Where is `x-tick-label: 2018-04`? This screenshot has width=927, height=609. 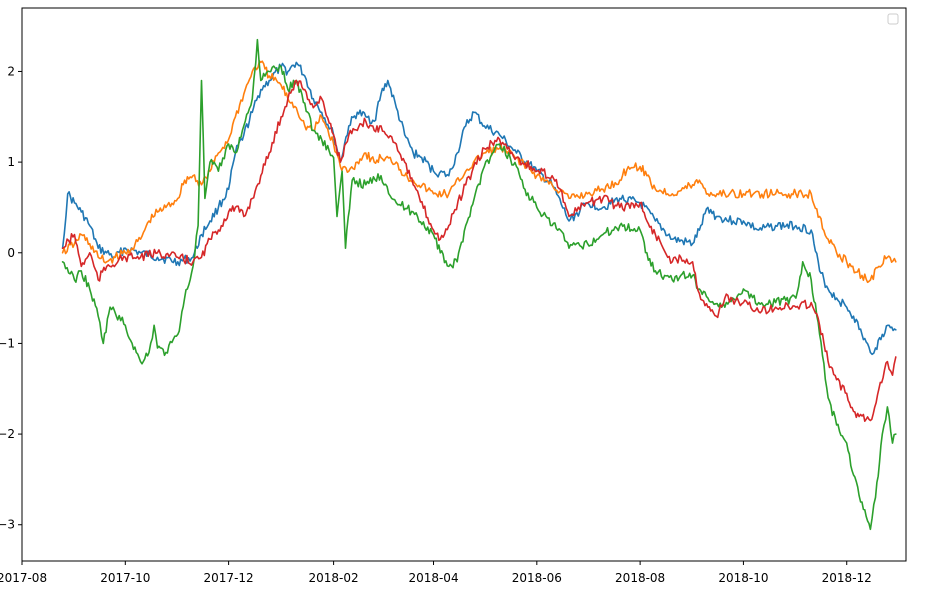
x-tick-label: 2018-04 is located at coordinates (433, 578).